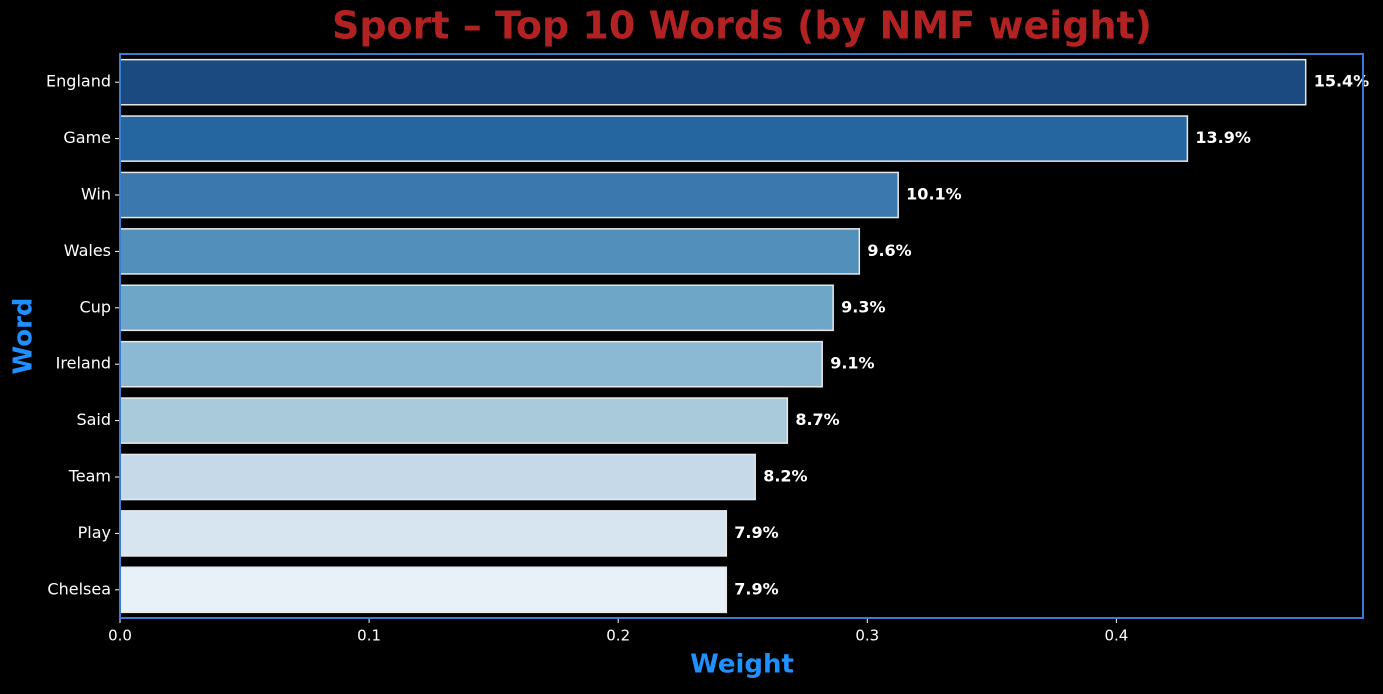 The width and height of the screenshot is (1383, 694). Describe the element at coordinates (889, 250) in the screenshot. I see `value-label: 9.6%` at that location.